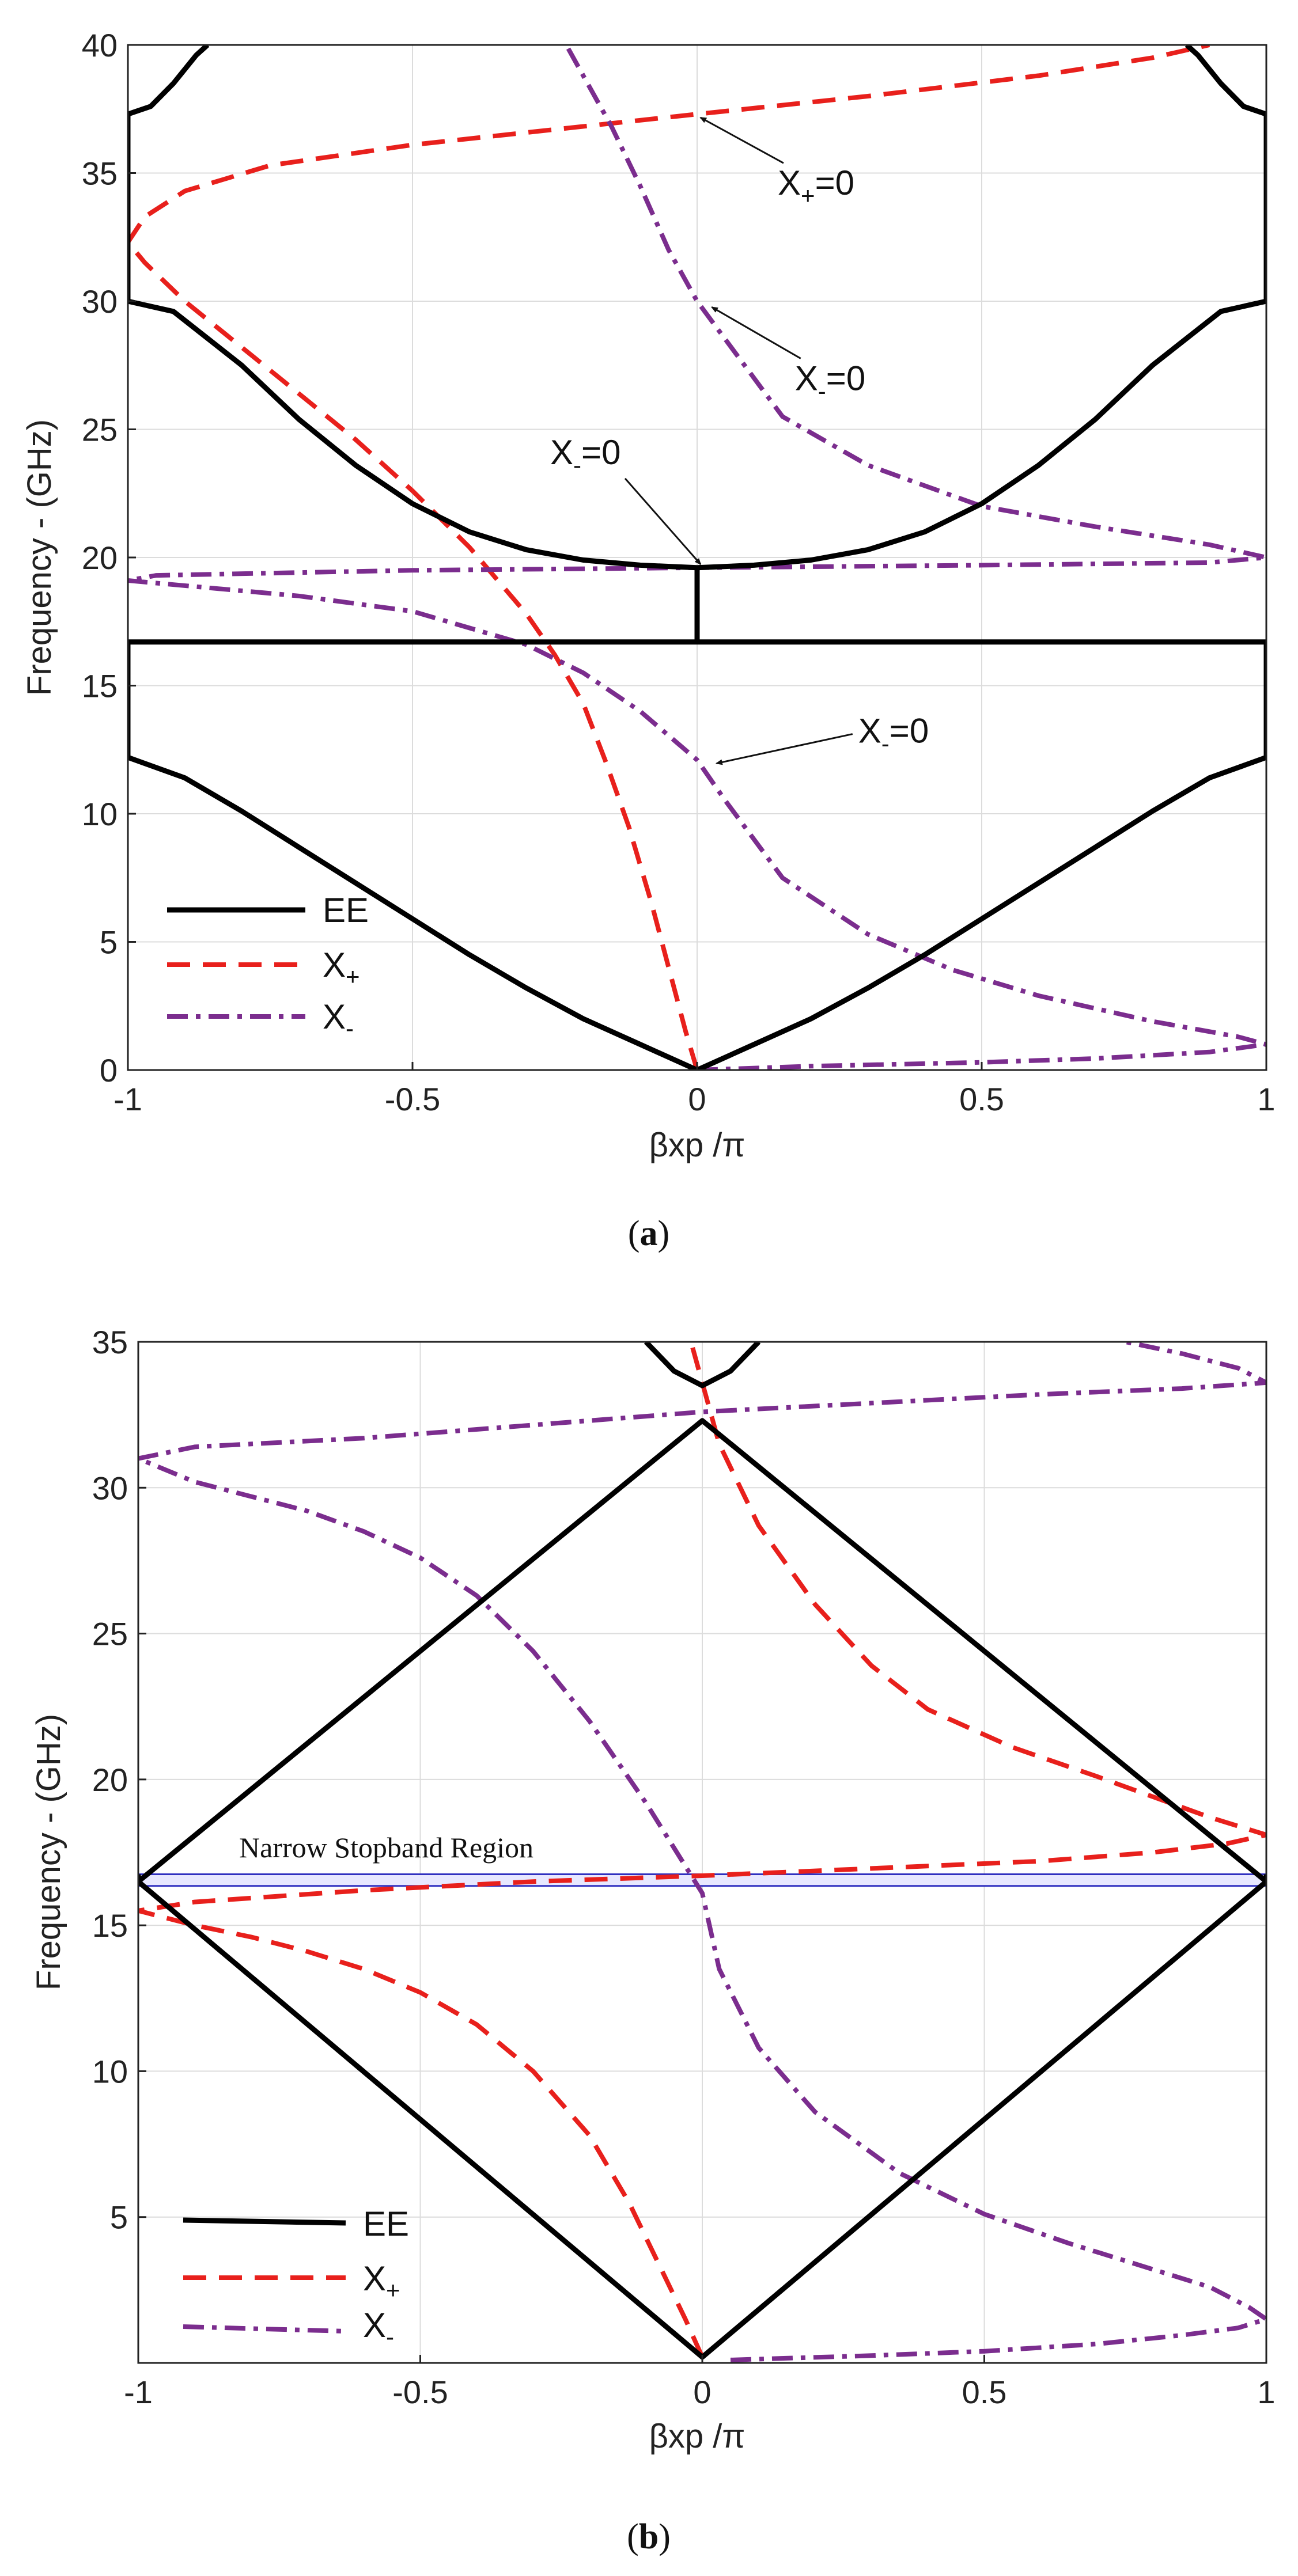  What do you see at coordinates (386, 2224) in the screenshot?
I see `legend-b-label-ee: EE` at bounding box center [386, 2224].